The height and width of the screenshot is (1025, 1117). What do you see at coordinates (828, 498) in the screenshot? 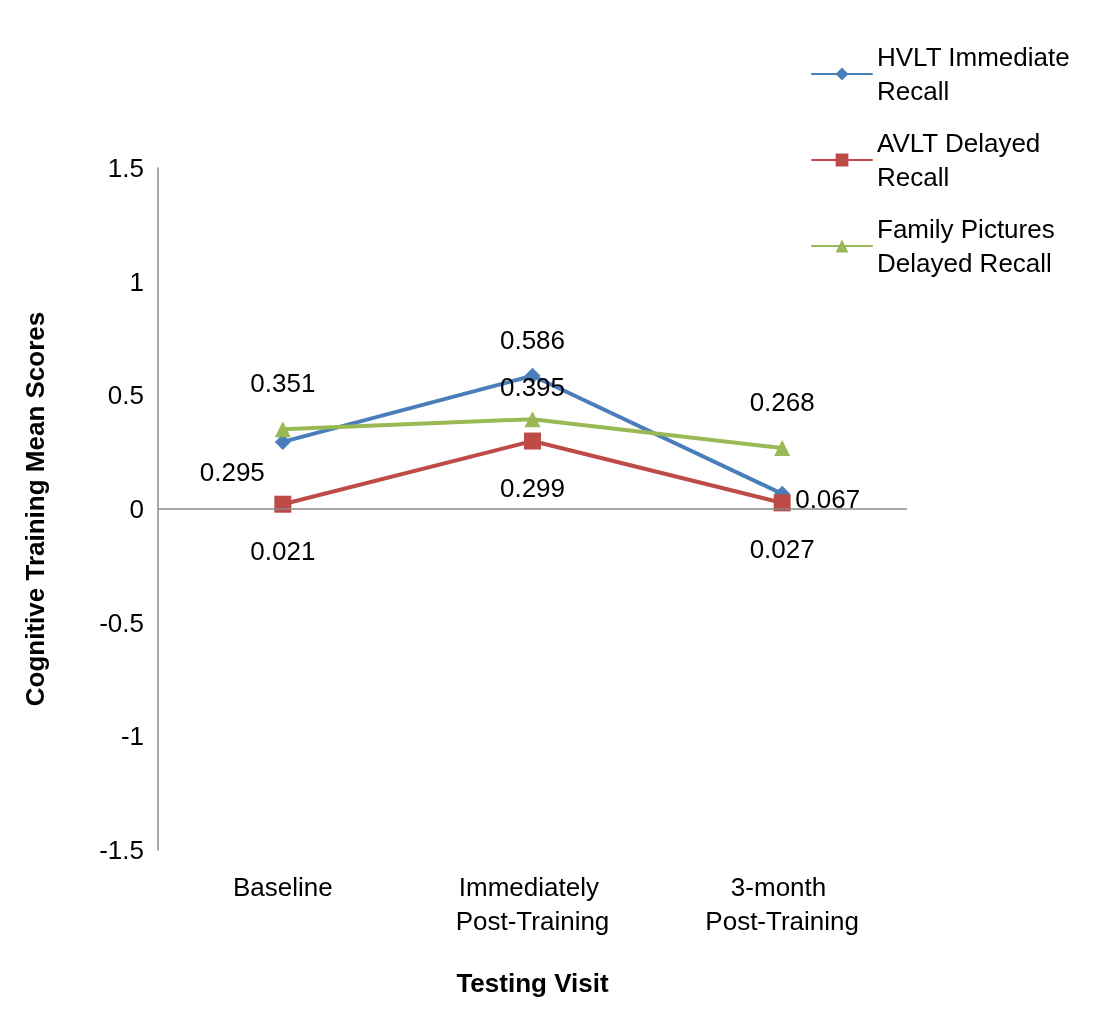
I see `data-label: 0.067` at bounding box center [828, 498].